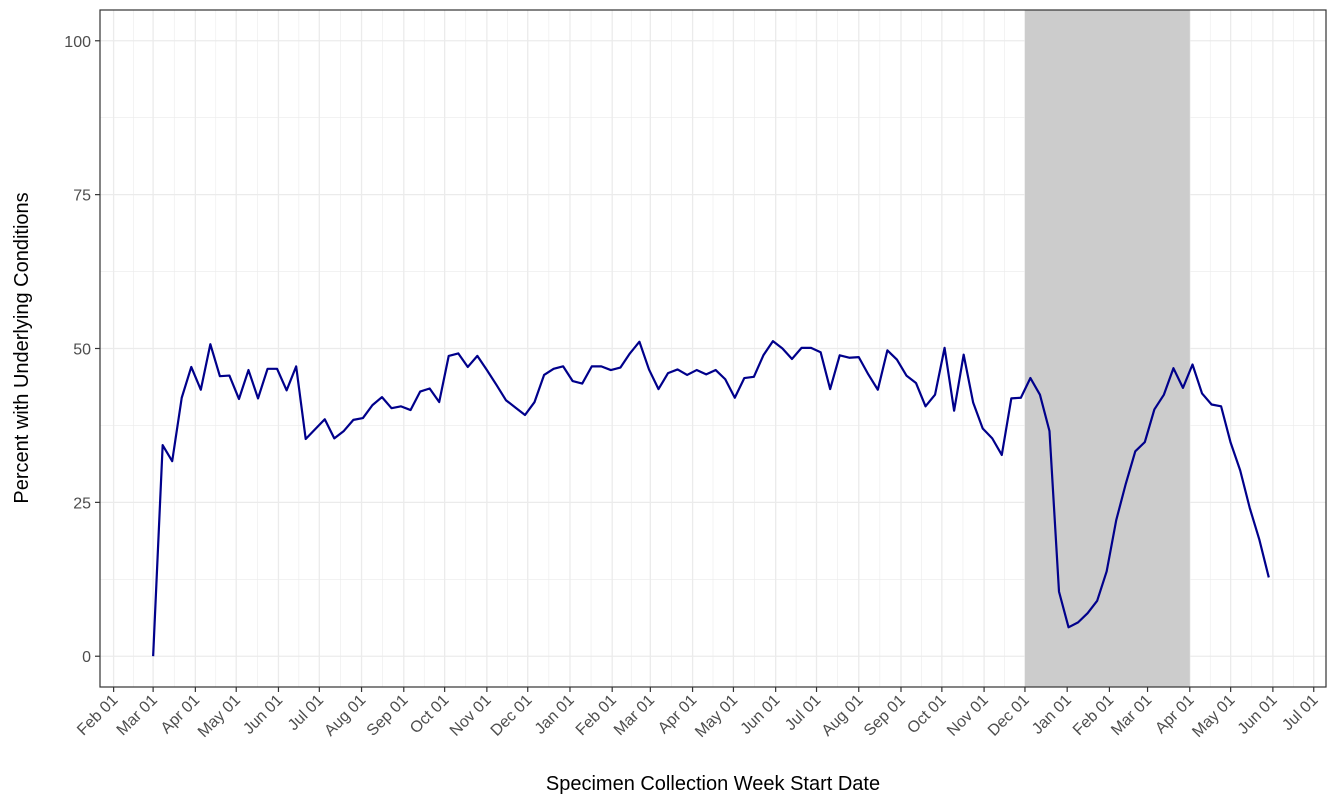 The image size is (1336, 805). What do you see at coordinates (86, 657) in the screenshot?
I see `y-tick-label: 0` at bounding box center [86, 657].